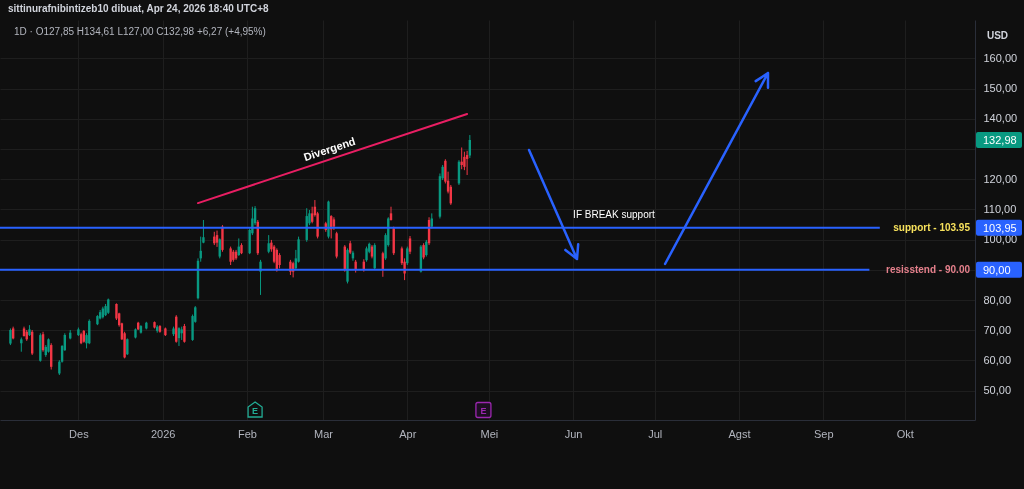  Describe the element at coordinates (324, 433) in the screenshot. I see `x-tick-label: Mar` at that location.